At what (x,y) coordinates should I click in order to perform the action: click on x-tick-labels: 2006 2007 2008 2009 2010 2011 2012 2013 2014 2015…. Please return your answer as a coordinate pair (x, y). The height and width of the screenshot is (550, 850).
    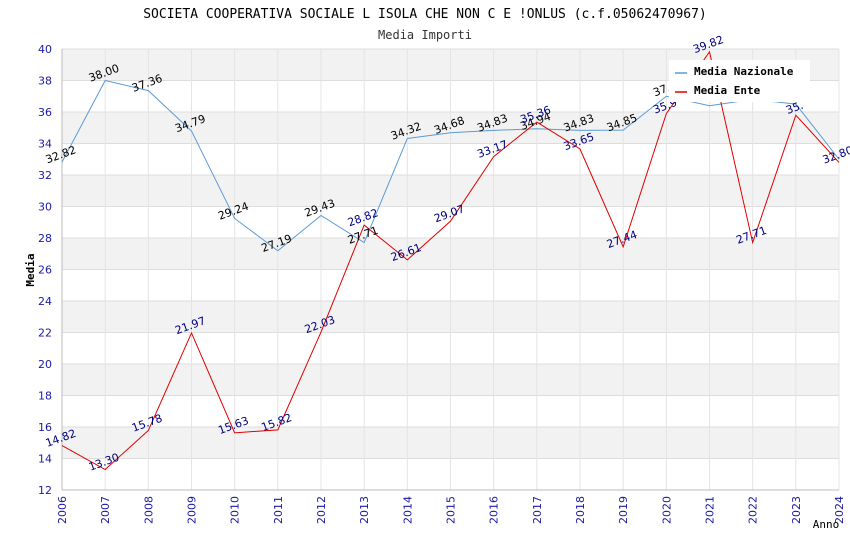
    Looking at the image, I should click on (451, 510).